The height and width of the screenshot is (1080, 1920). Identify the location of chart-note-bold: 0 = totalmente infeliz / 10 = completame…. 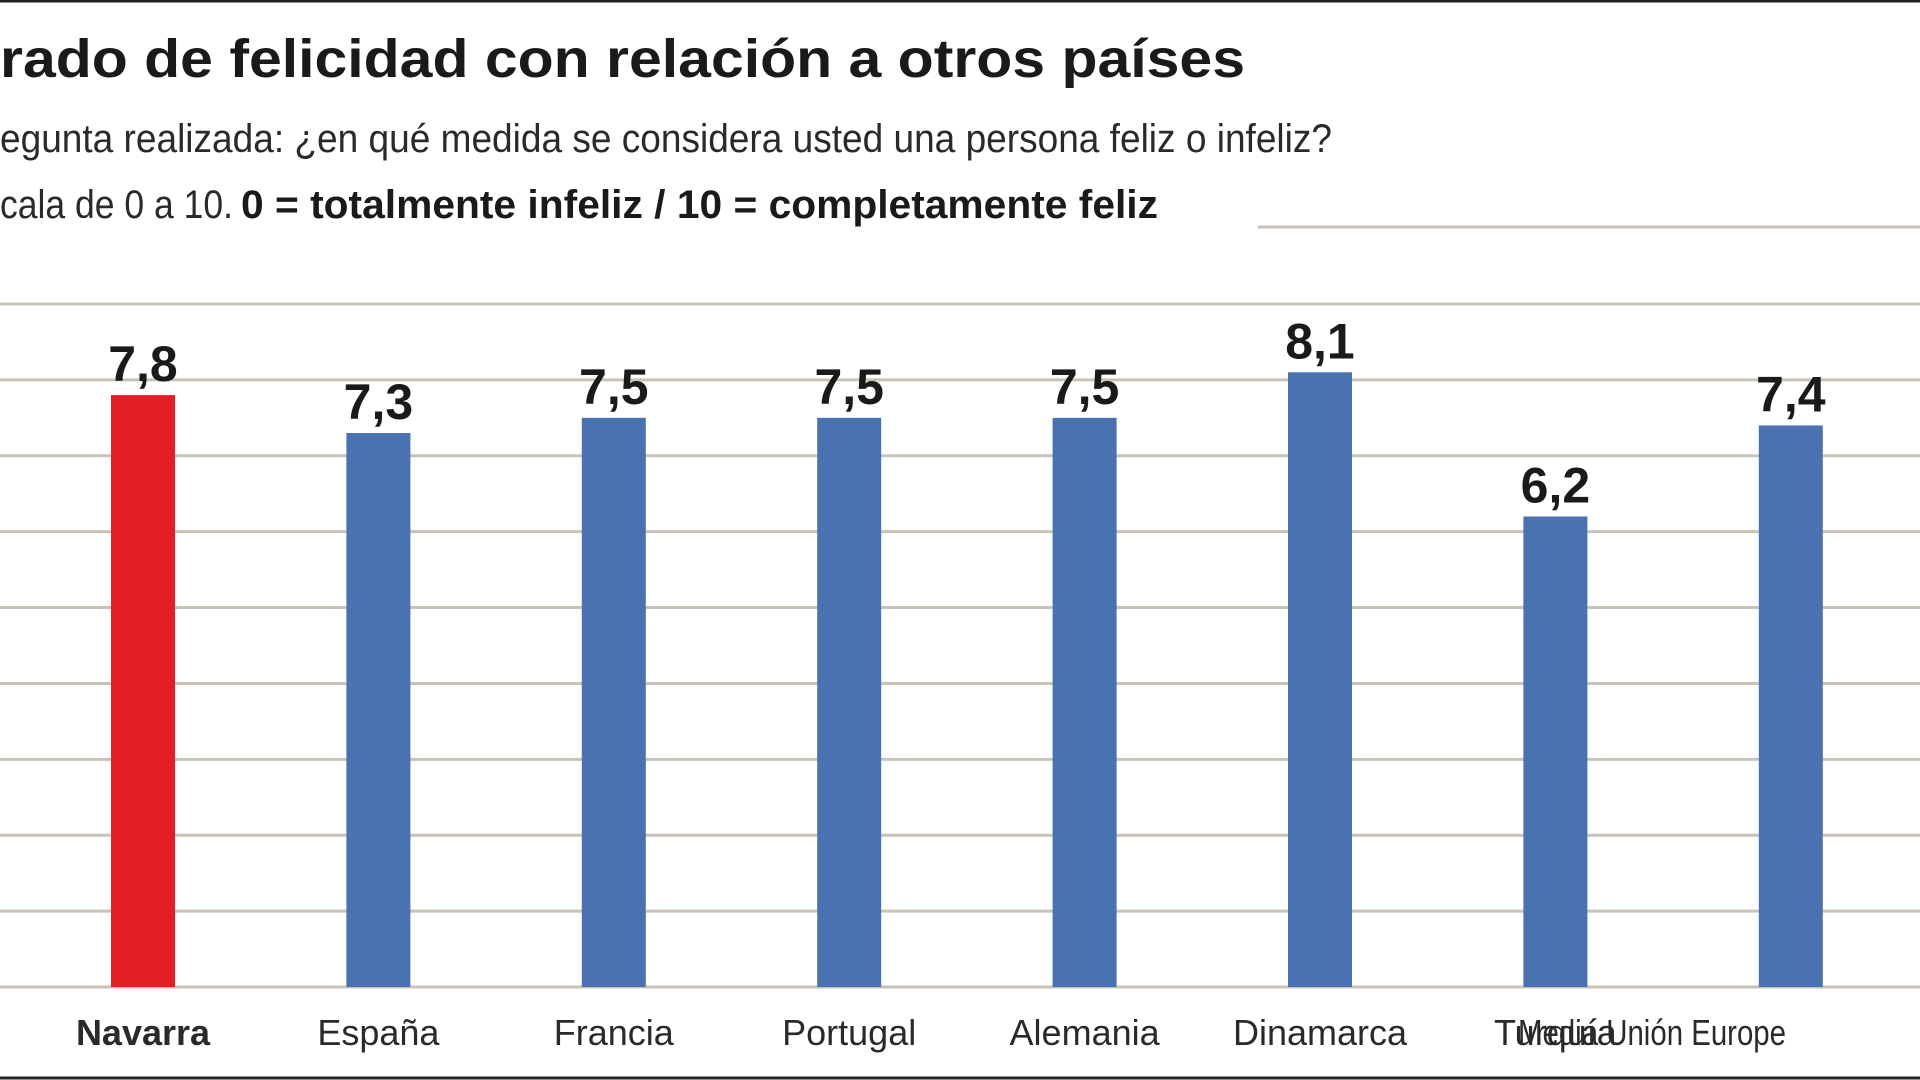
(699, 205).